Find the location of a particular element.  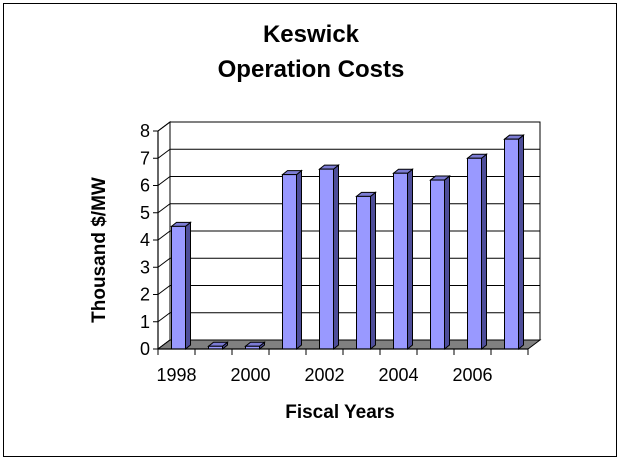

y-tick-label: 3 is located at coordinates (145, 267).